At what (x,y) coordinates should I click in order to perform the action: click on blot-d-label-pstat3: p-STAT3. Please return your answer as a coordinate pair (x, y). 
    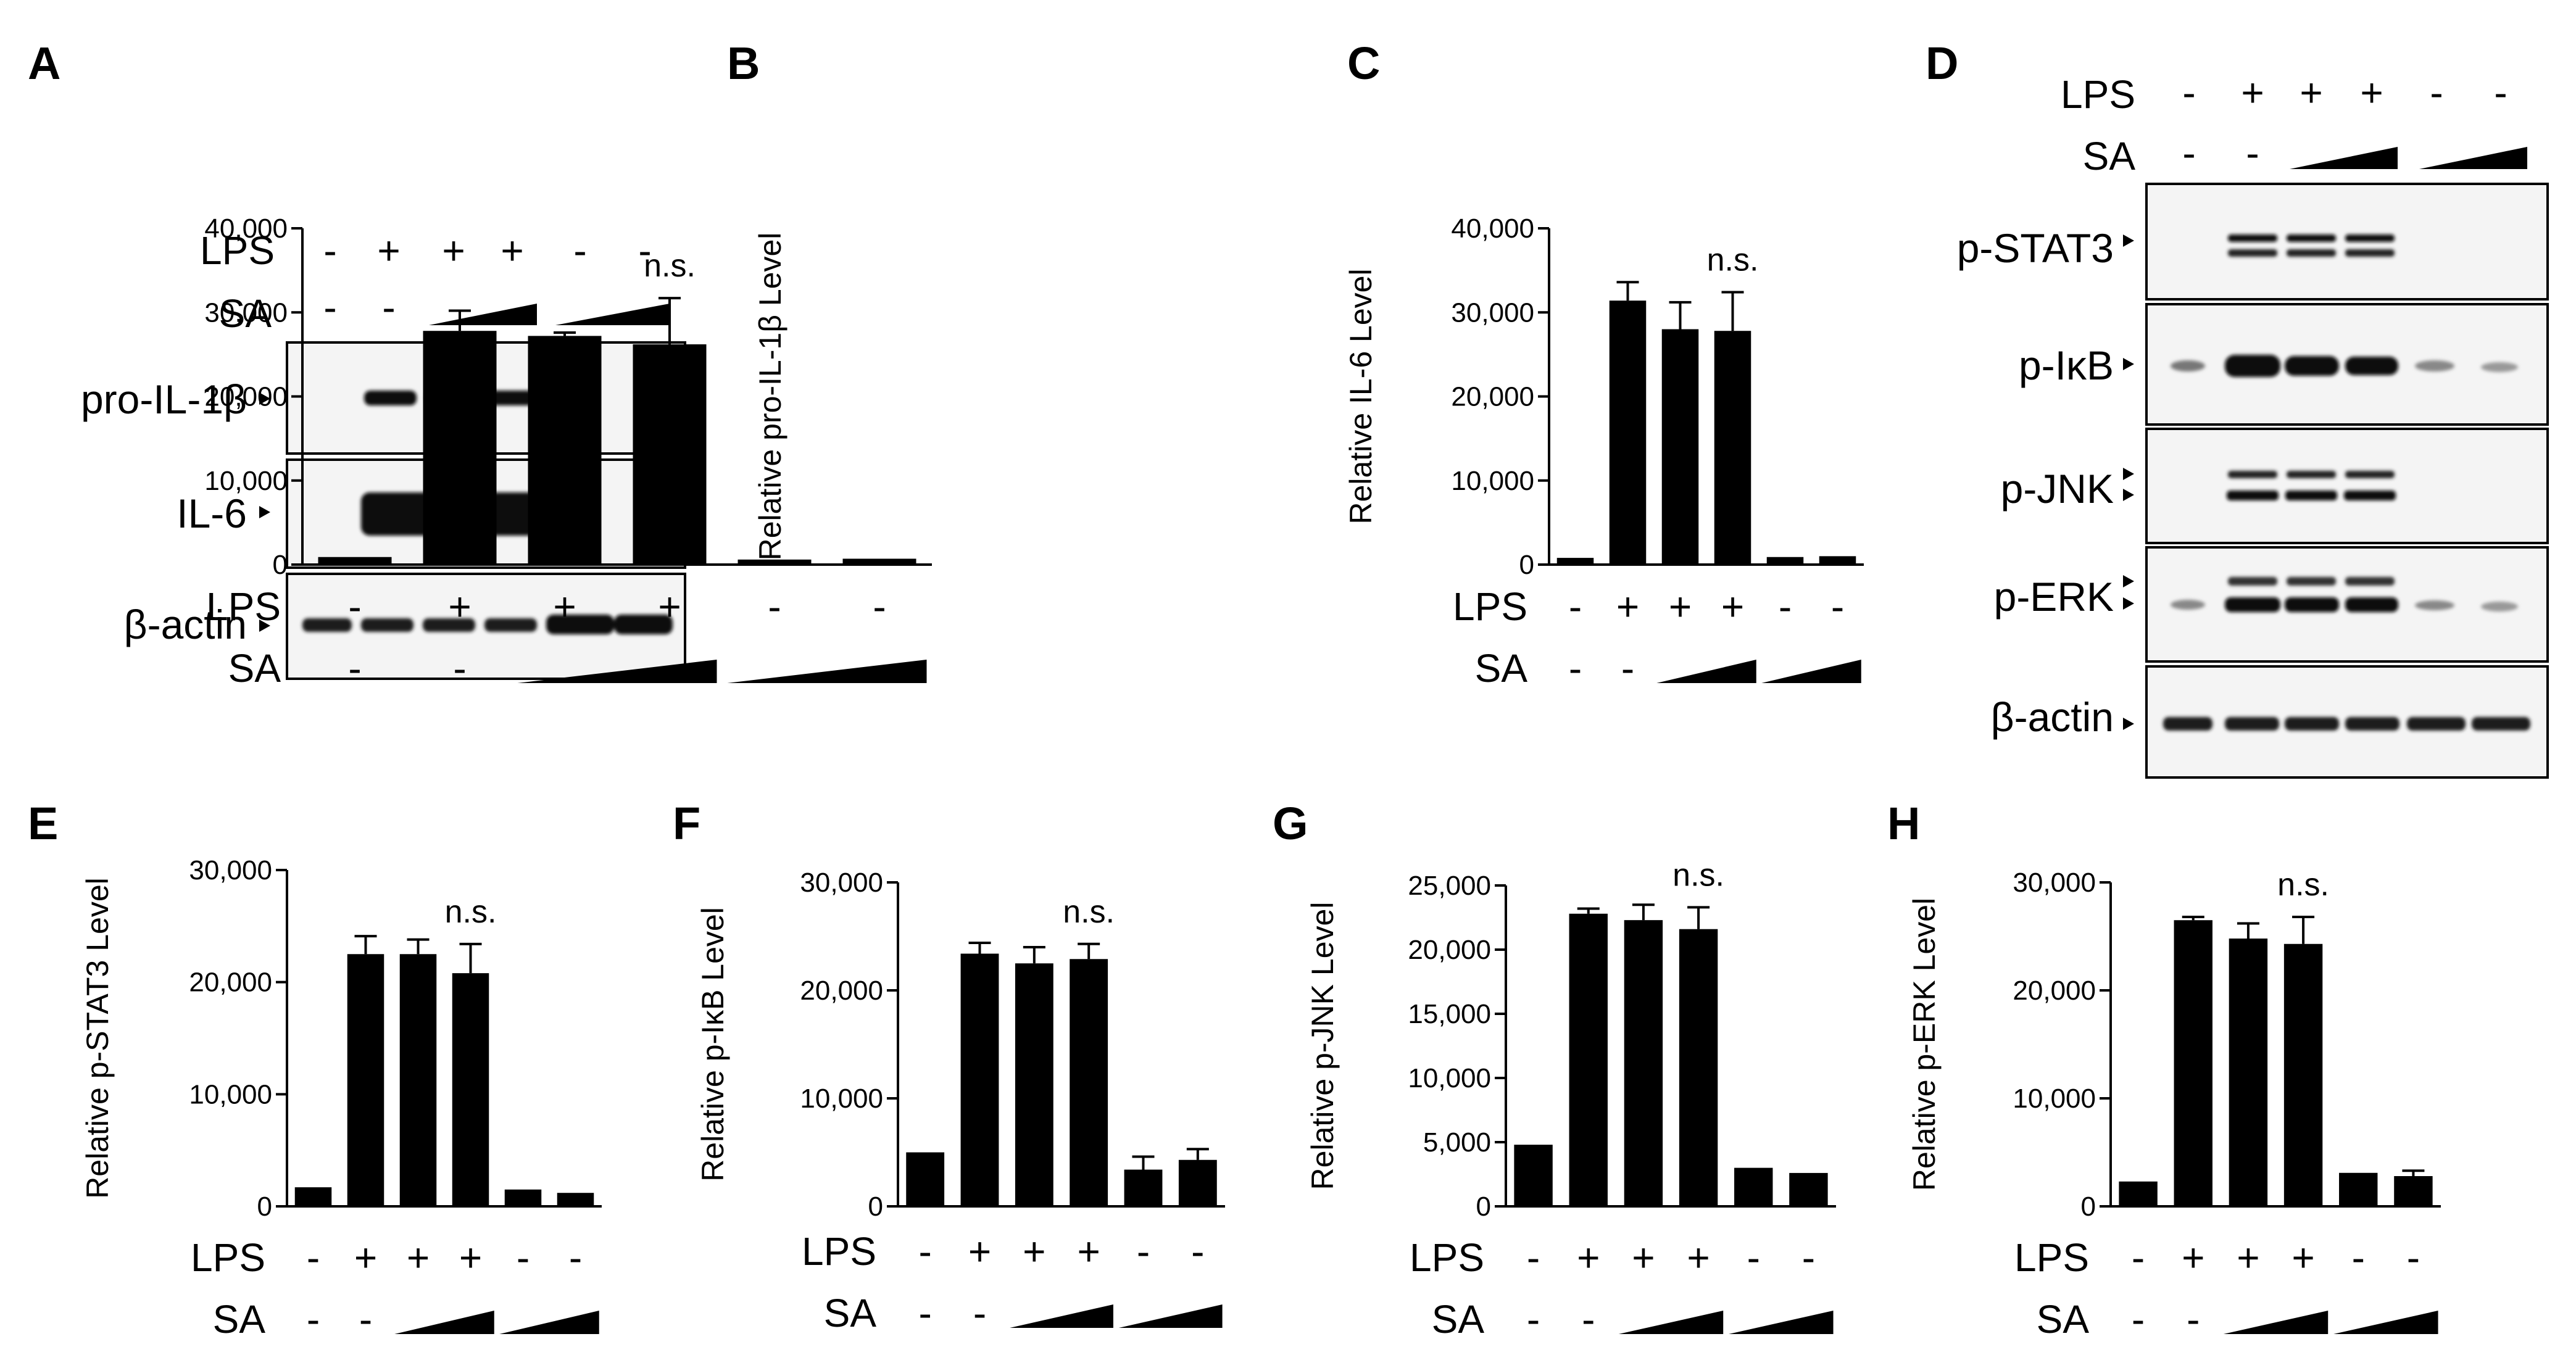
    Looking at the image, I should click on (2036, 248).